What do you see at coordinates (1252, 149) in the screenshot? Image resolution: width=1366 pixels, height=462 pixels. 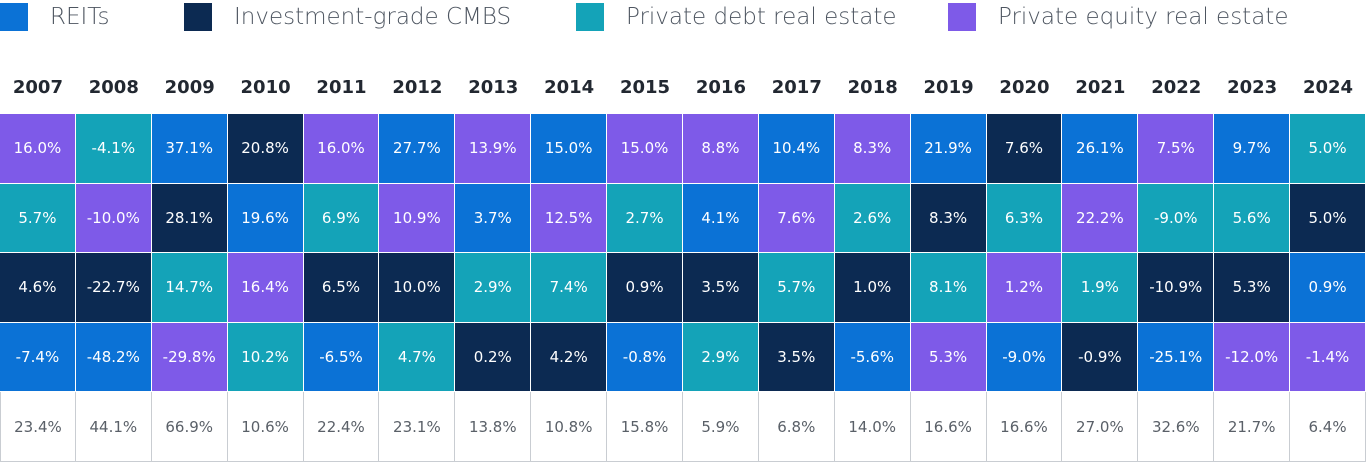 I see `return-cell-reits: 9.7%` at bounding box center [1252, 149].